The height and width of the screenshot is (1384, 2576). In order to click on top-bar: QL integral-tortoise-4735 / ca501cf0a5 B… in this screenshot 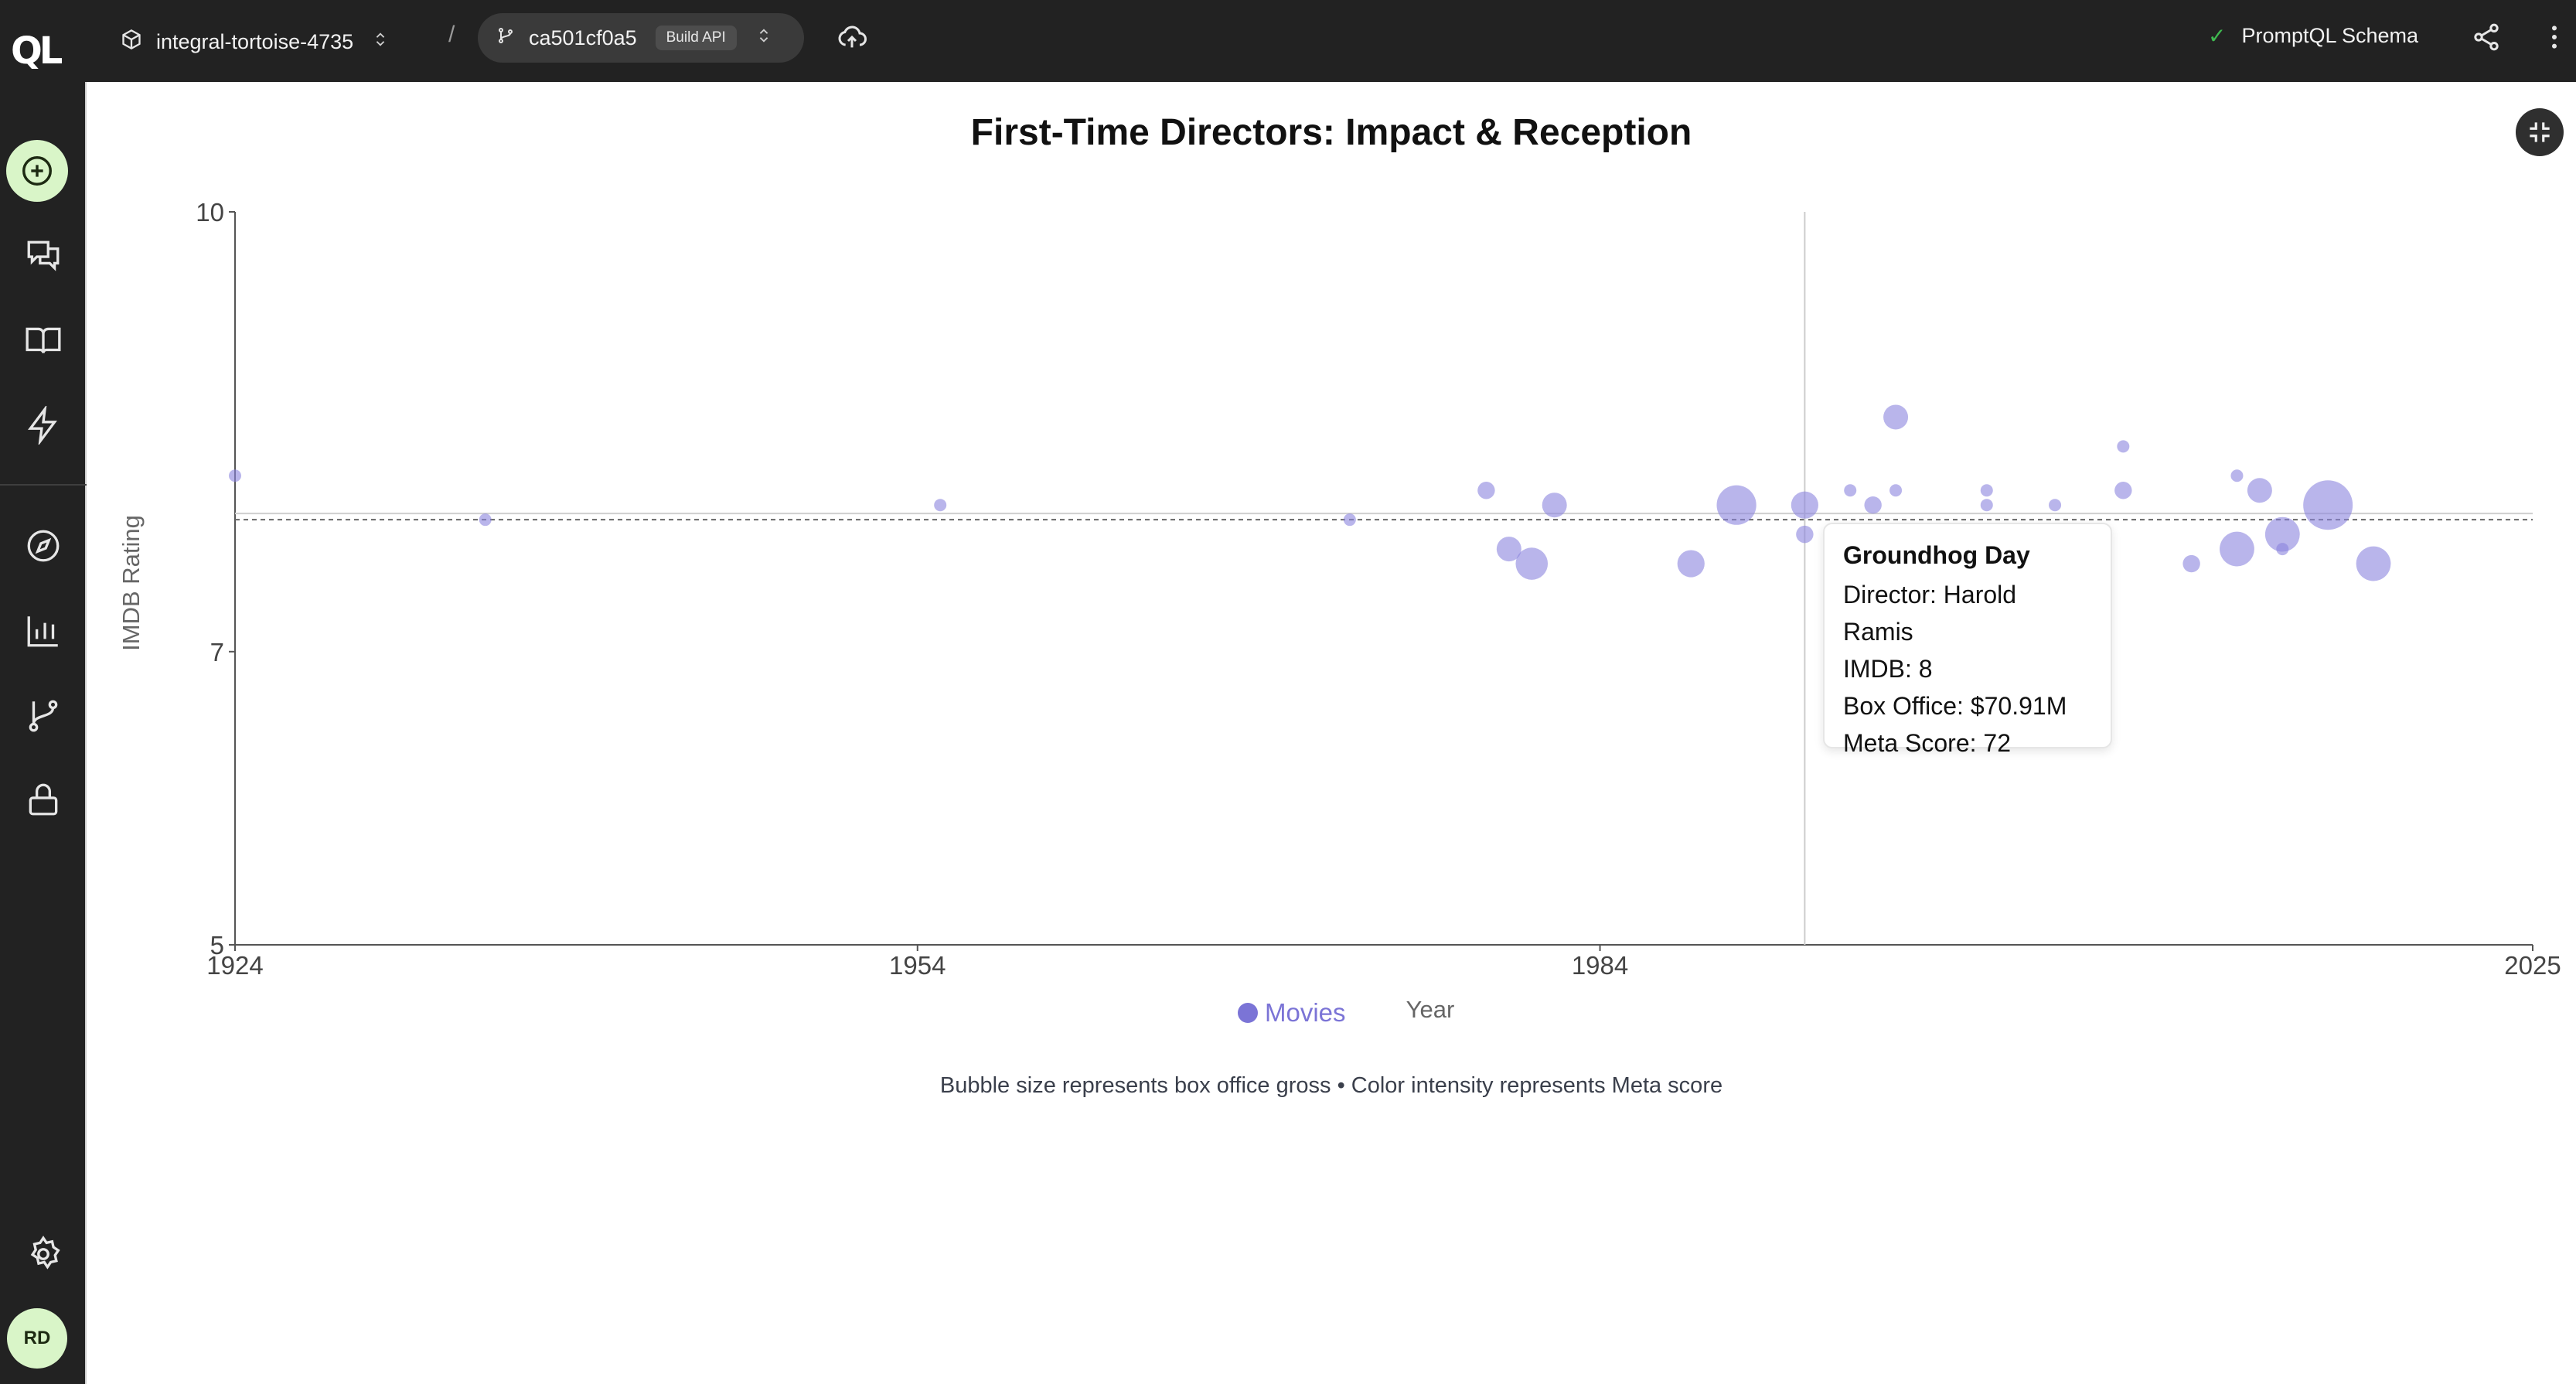, I will do `click(1288, 41)`.